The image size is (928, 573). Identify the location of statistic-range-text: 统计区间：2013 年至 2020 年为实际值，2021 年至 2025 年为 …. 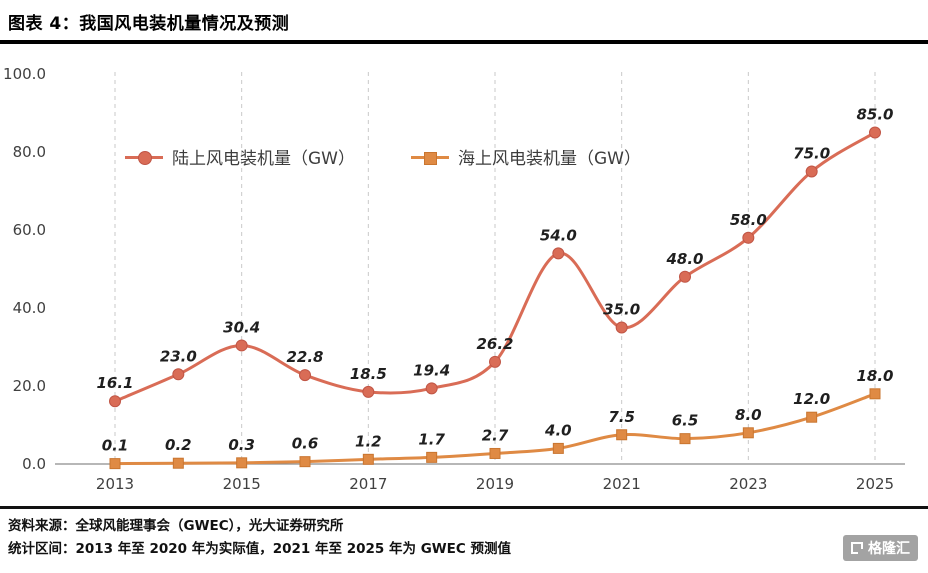
(259, 548).